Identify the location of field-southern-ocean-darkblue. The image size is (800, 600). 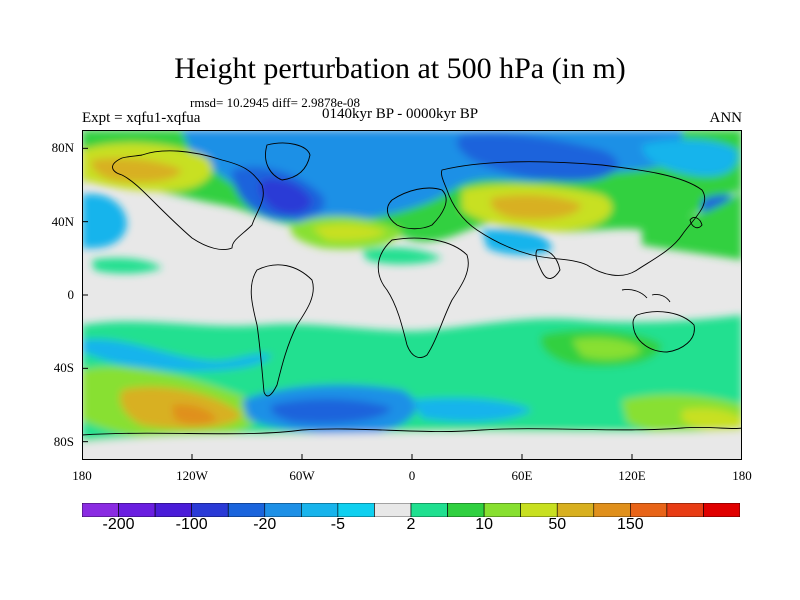
(331, 411).